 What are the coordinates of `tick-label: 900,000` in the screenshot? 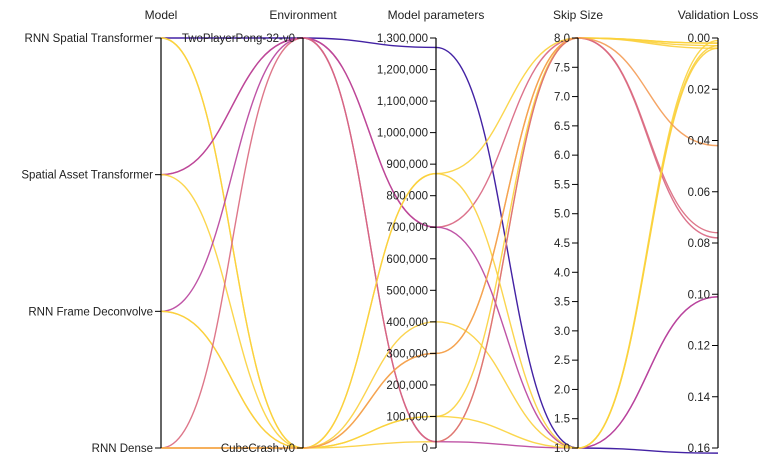 It's located at (407, 165).